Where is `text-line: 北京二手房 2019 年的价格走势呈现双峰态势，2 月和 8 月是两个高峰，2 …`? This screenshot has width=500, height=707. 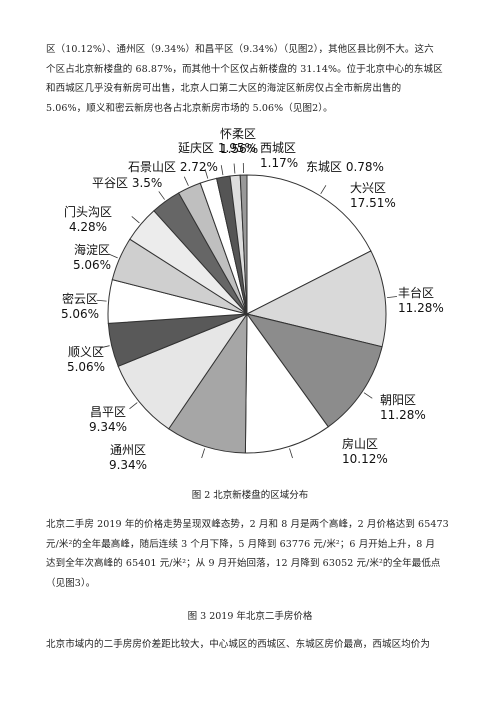 text-line: 北京二手房 2019 年的价格走势呈现双峰态势，2 月和 8 月是两个高峰，2 … is located at coordinates (247, 524).